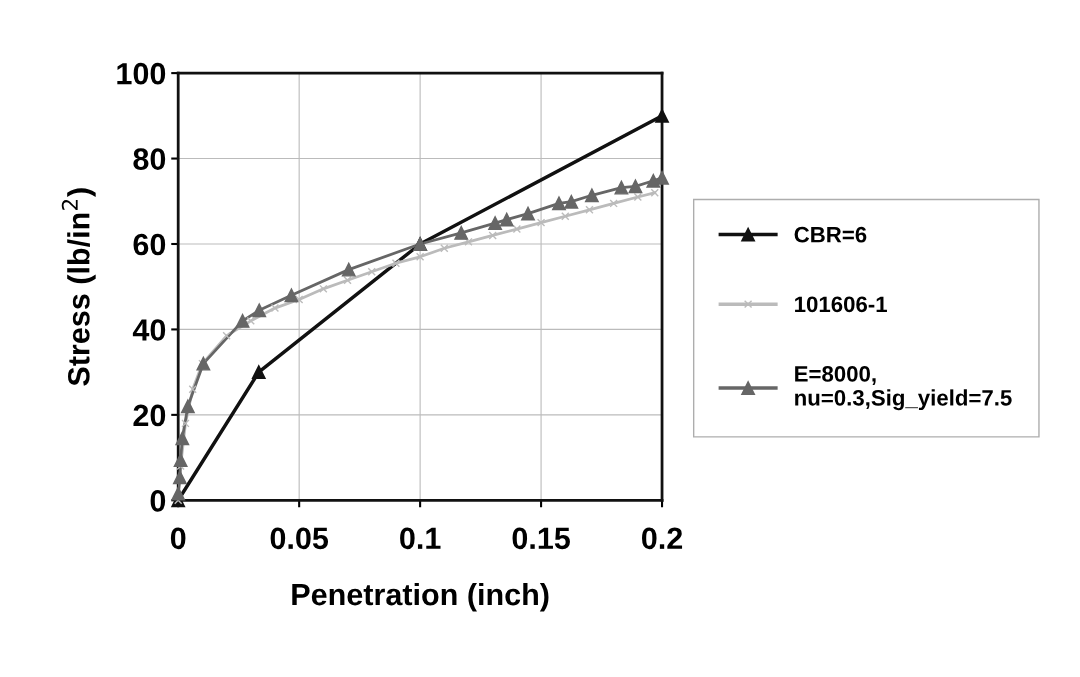  I want to click on y-tick-label: 20, so click(149, 415).